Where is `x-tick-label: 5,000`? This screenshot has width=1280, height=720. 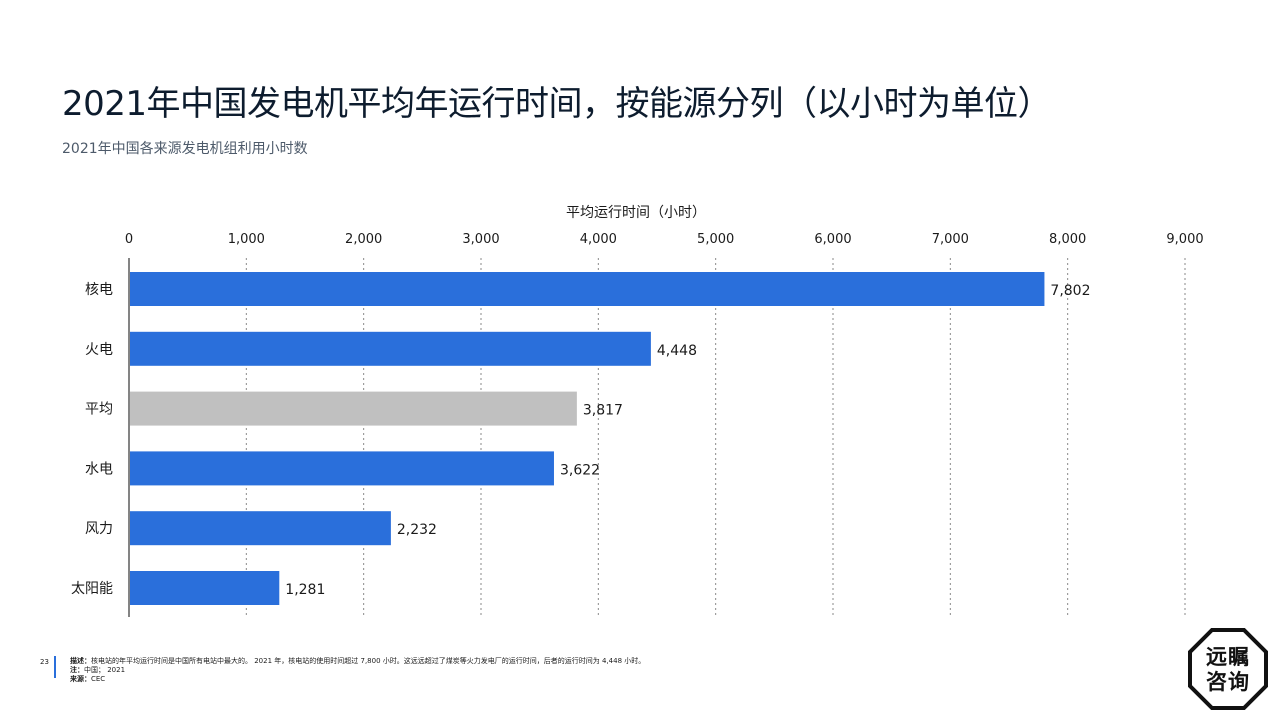 x-tick-label: 5,000 is located at coordinates (715, 239).